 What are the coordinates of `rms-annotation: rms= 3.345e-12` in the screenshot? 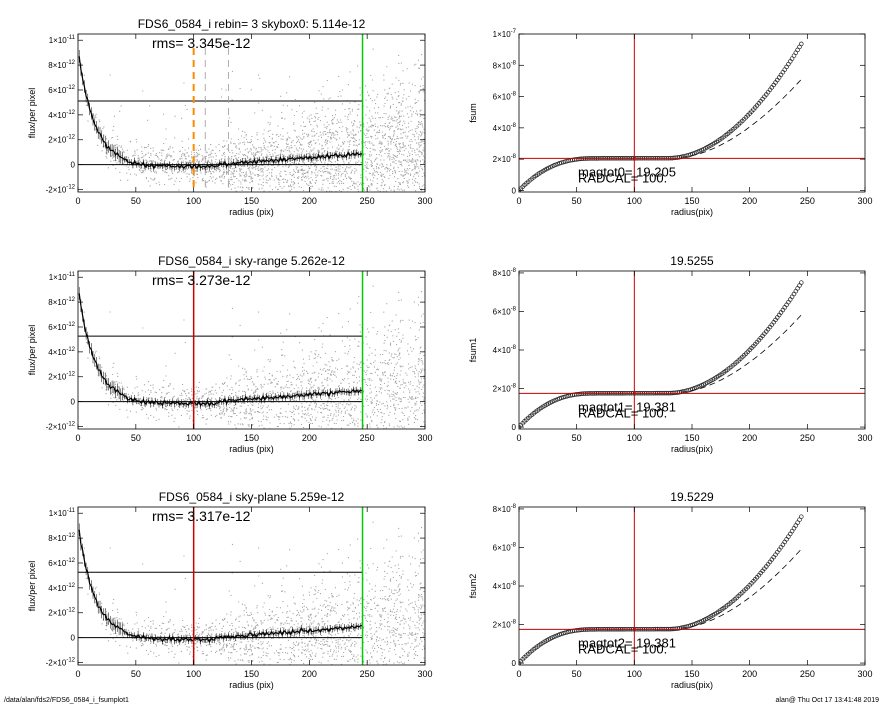 It's located at (201, 43).